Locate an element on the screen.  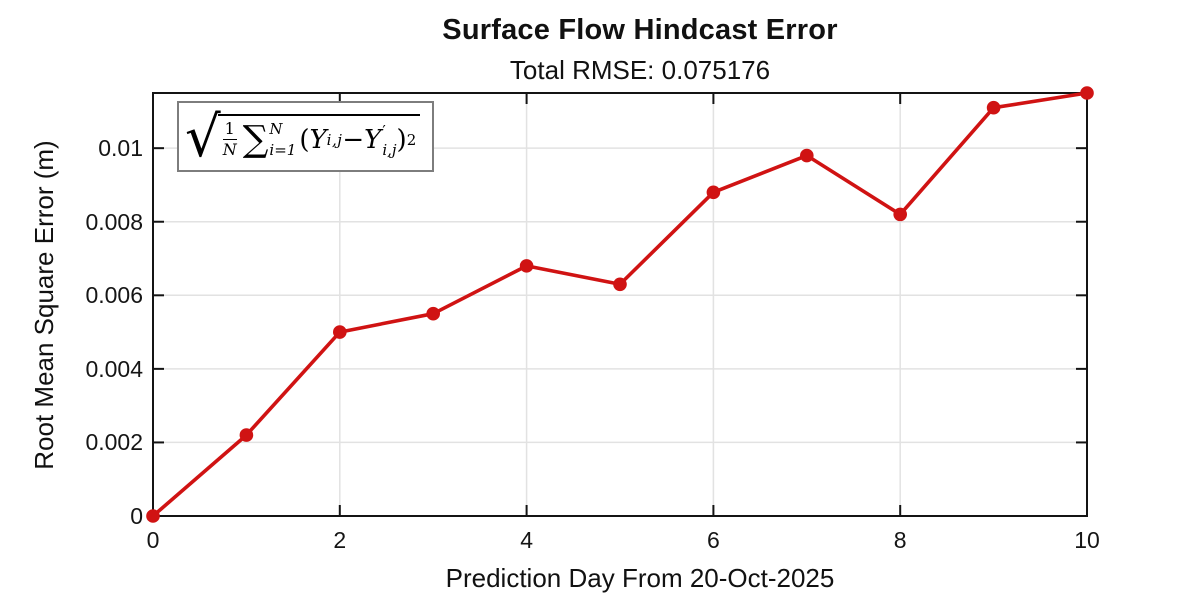
y-axis-label: Root Mean Square Error (m) is located at coordinates (44, 305).